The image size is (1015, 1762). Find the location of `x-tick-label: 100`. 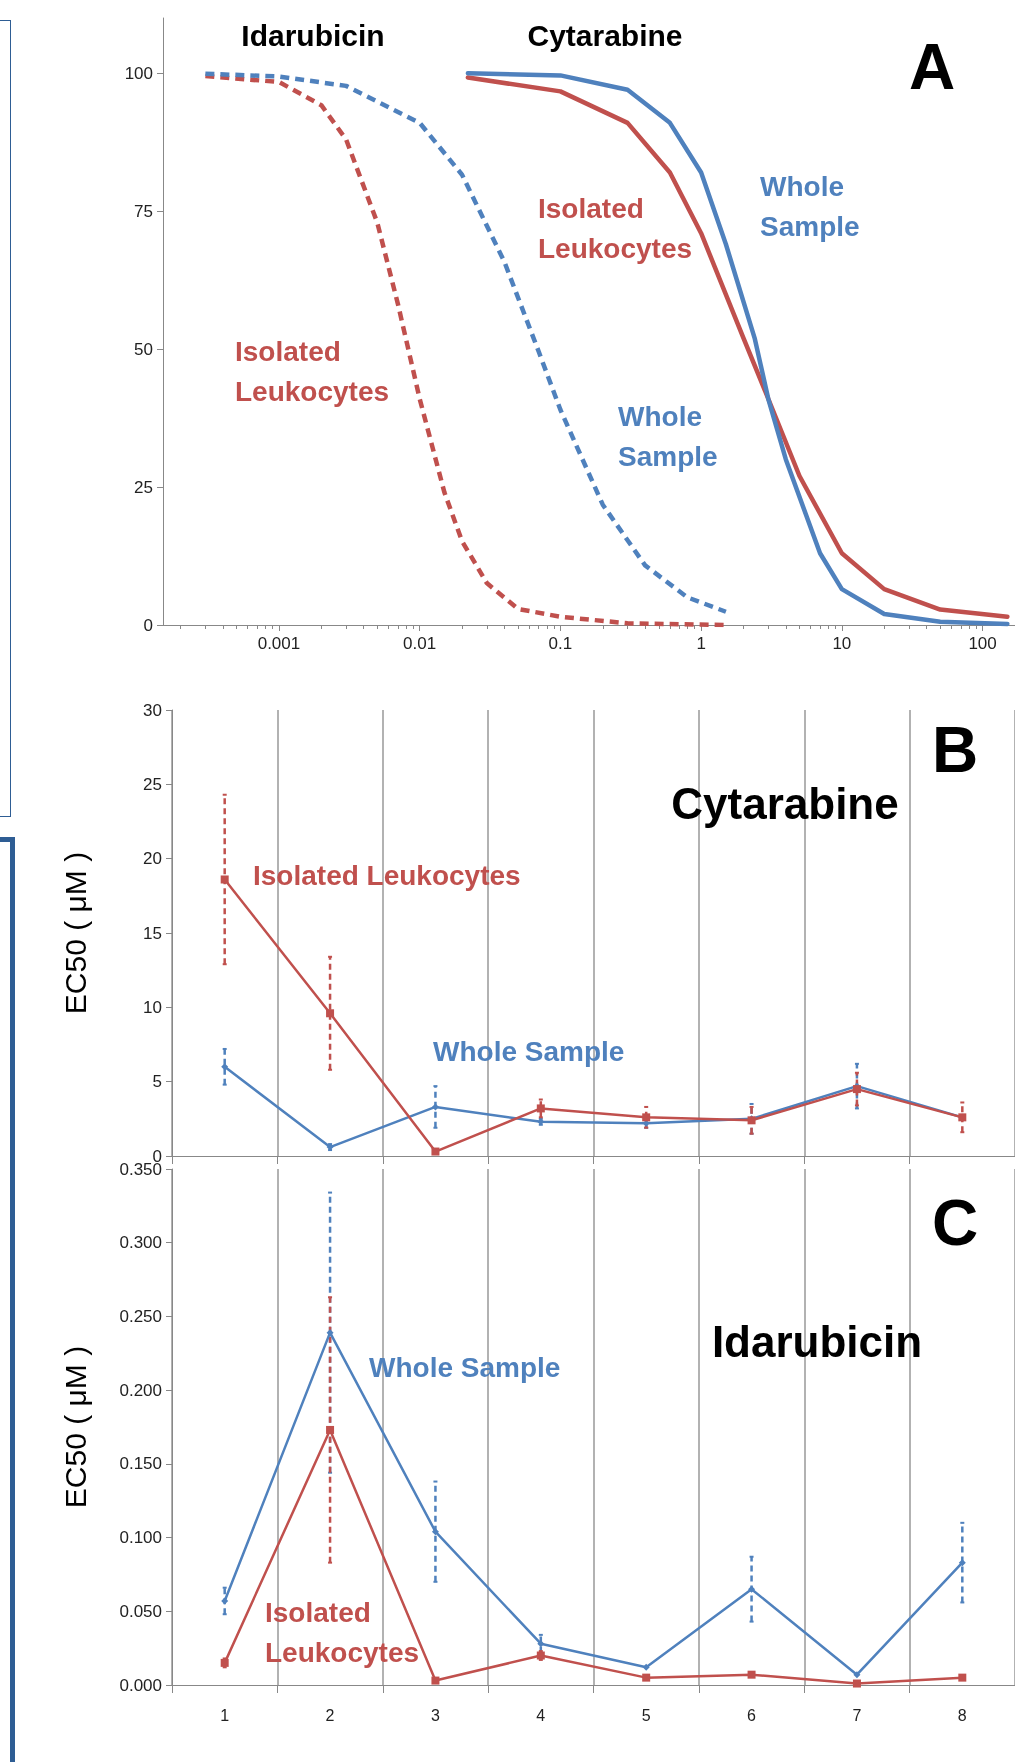

x-tick-label: 100 is located at coordinates (982, 643).